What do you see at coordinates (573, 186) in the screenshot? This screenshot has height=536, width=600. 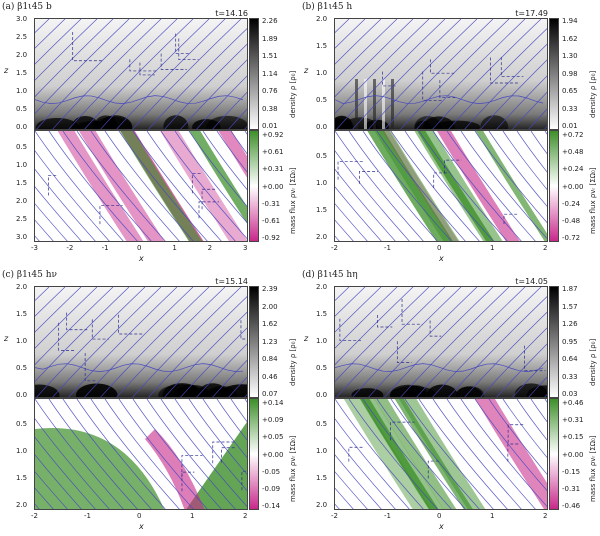 I see `flux-tick-label: +0.00` at bounding box center [573, 186].